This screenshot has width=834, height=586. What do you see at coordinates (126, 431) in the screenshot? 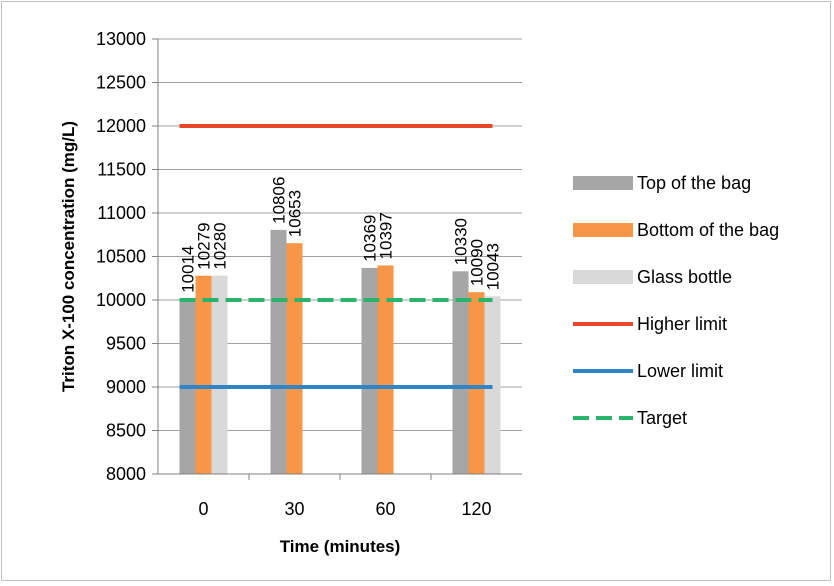
I see `y-tick-label: 8500` at bounding box center [126, 431].